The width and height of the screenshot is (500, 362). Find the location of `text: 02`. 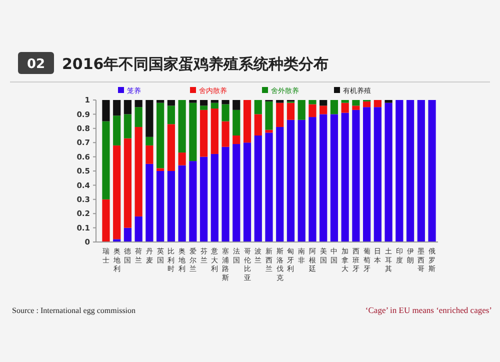

text: 02 is located at coordinates (36, 64).